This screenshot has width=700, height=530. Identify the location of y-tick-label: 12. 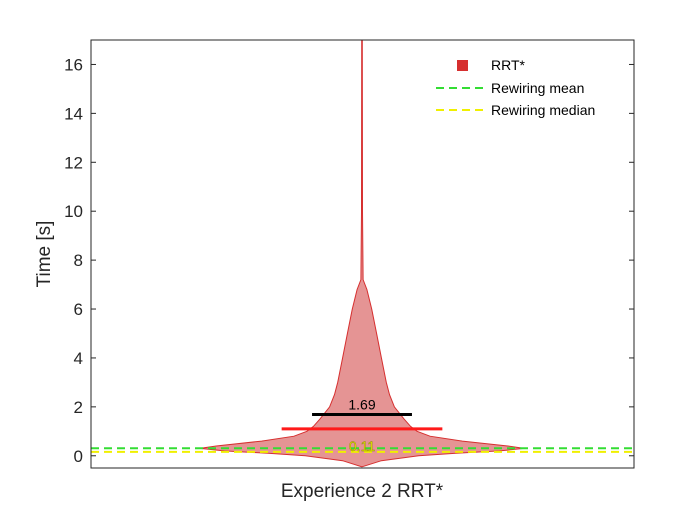
(73, 162).